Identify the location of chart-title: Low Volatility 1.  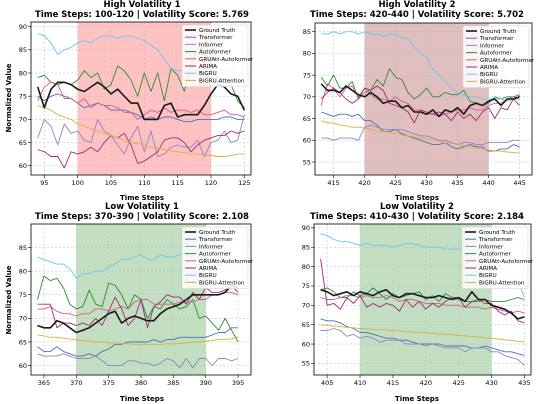
(142, 207).